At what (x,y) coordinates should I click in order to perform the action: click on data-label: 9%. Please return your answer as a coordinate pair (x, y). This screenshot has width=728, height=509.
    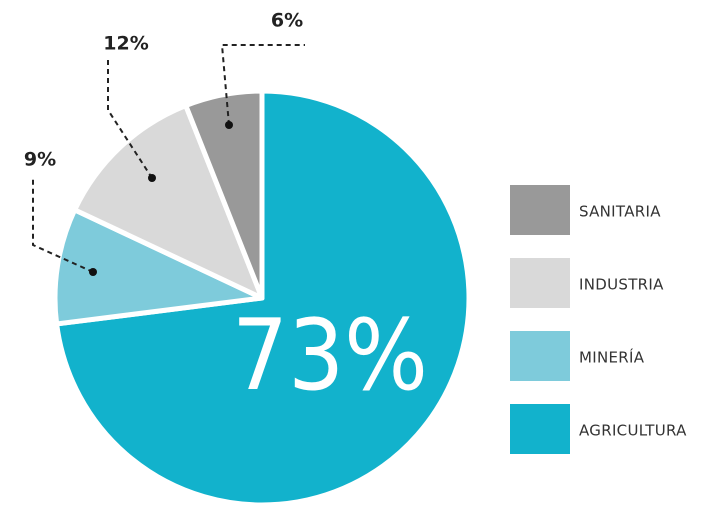
    Looking at the image, I should click on (40, 160).